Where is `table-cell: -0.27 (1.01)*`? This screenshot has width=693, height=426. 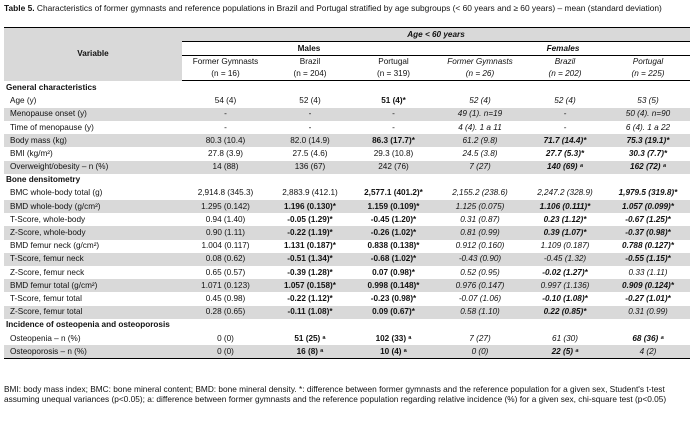
table-cell: -0.27 (1.01)* is located at coordinates (648, 298).